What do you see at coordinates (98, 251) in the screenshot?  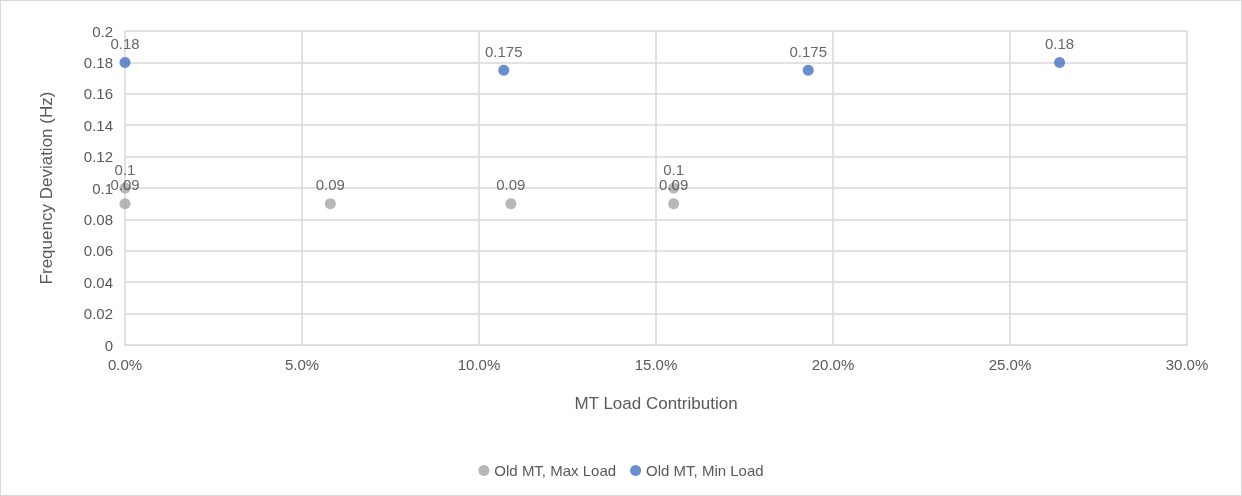 I see `y-tick-label: 0.06` at bounding box center [98, 251].